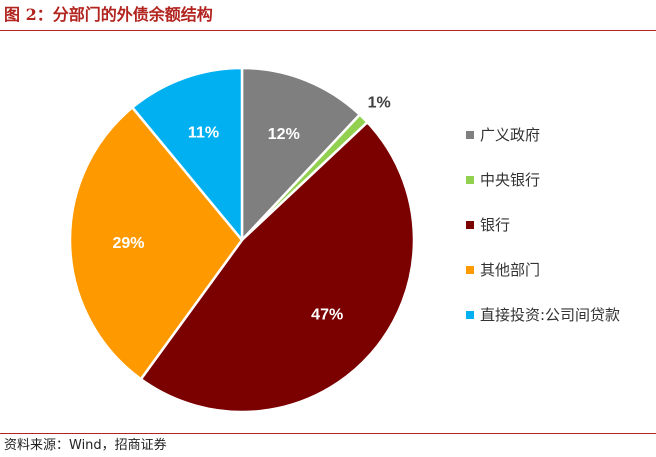  Describe the element at coordinates (510, 270) in the screenshot. I see `legend-label-3: 其他部门` at that location.